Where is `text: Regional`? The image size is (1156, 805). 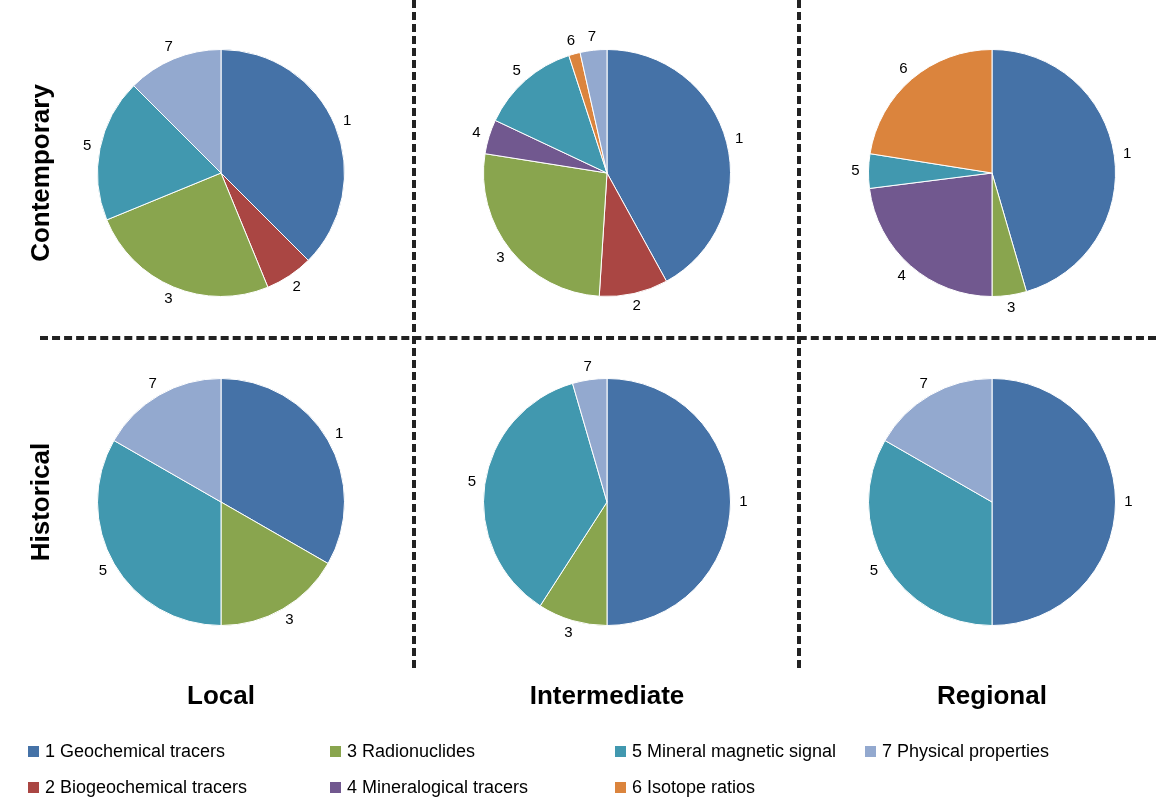
text: Regional is located at coordinates (992, 695).